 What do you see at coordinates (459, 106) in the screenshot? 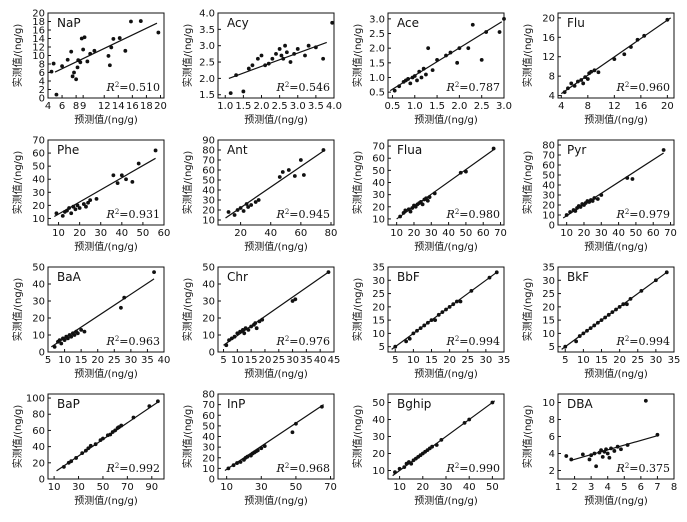
I see `x-tick-label: 2.0` at bounding box center [459, 106].